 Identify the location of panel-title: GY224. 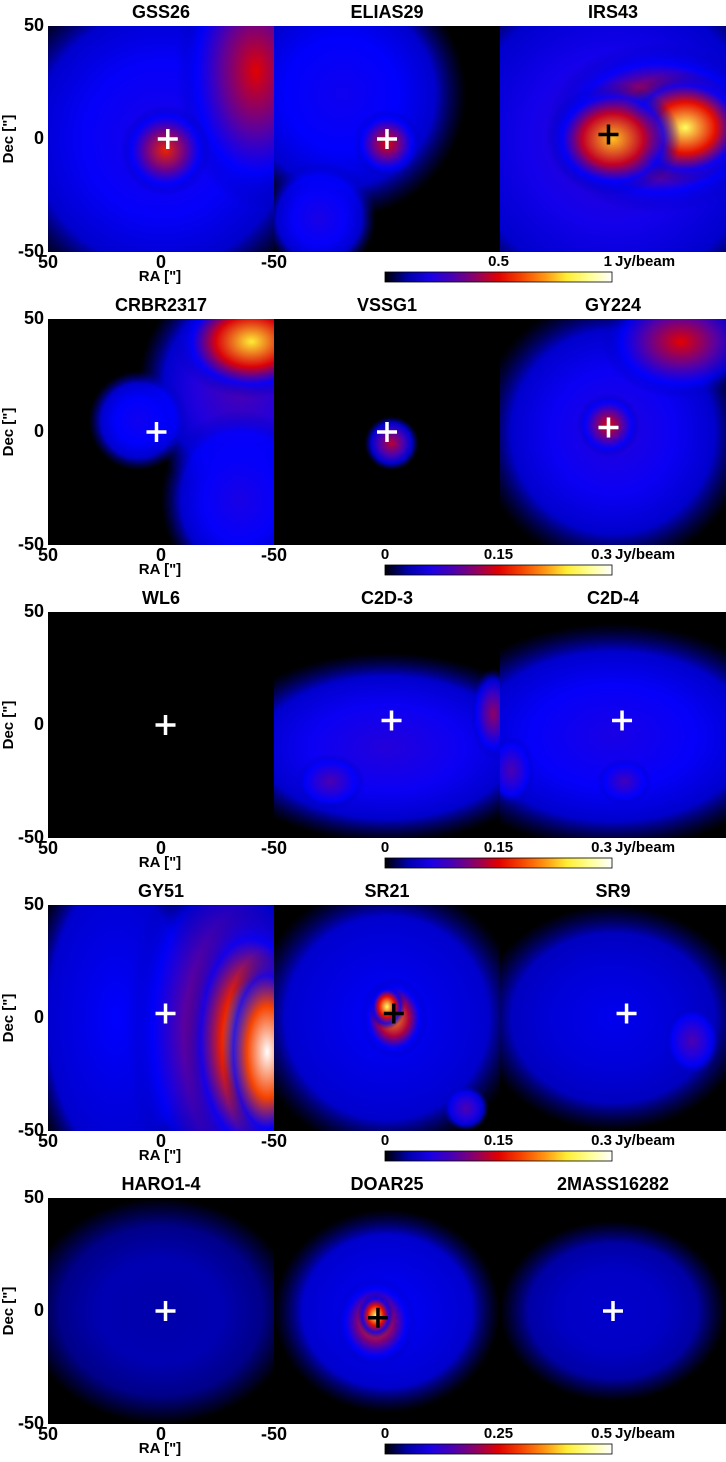
(613, 305).